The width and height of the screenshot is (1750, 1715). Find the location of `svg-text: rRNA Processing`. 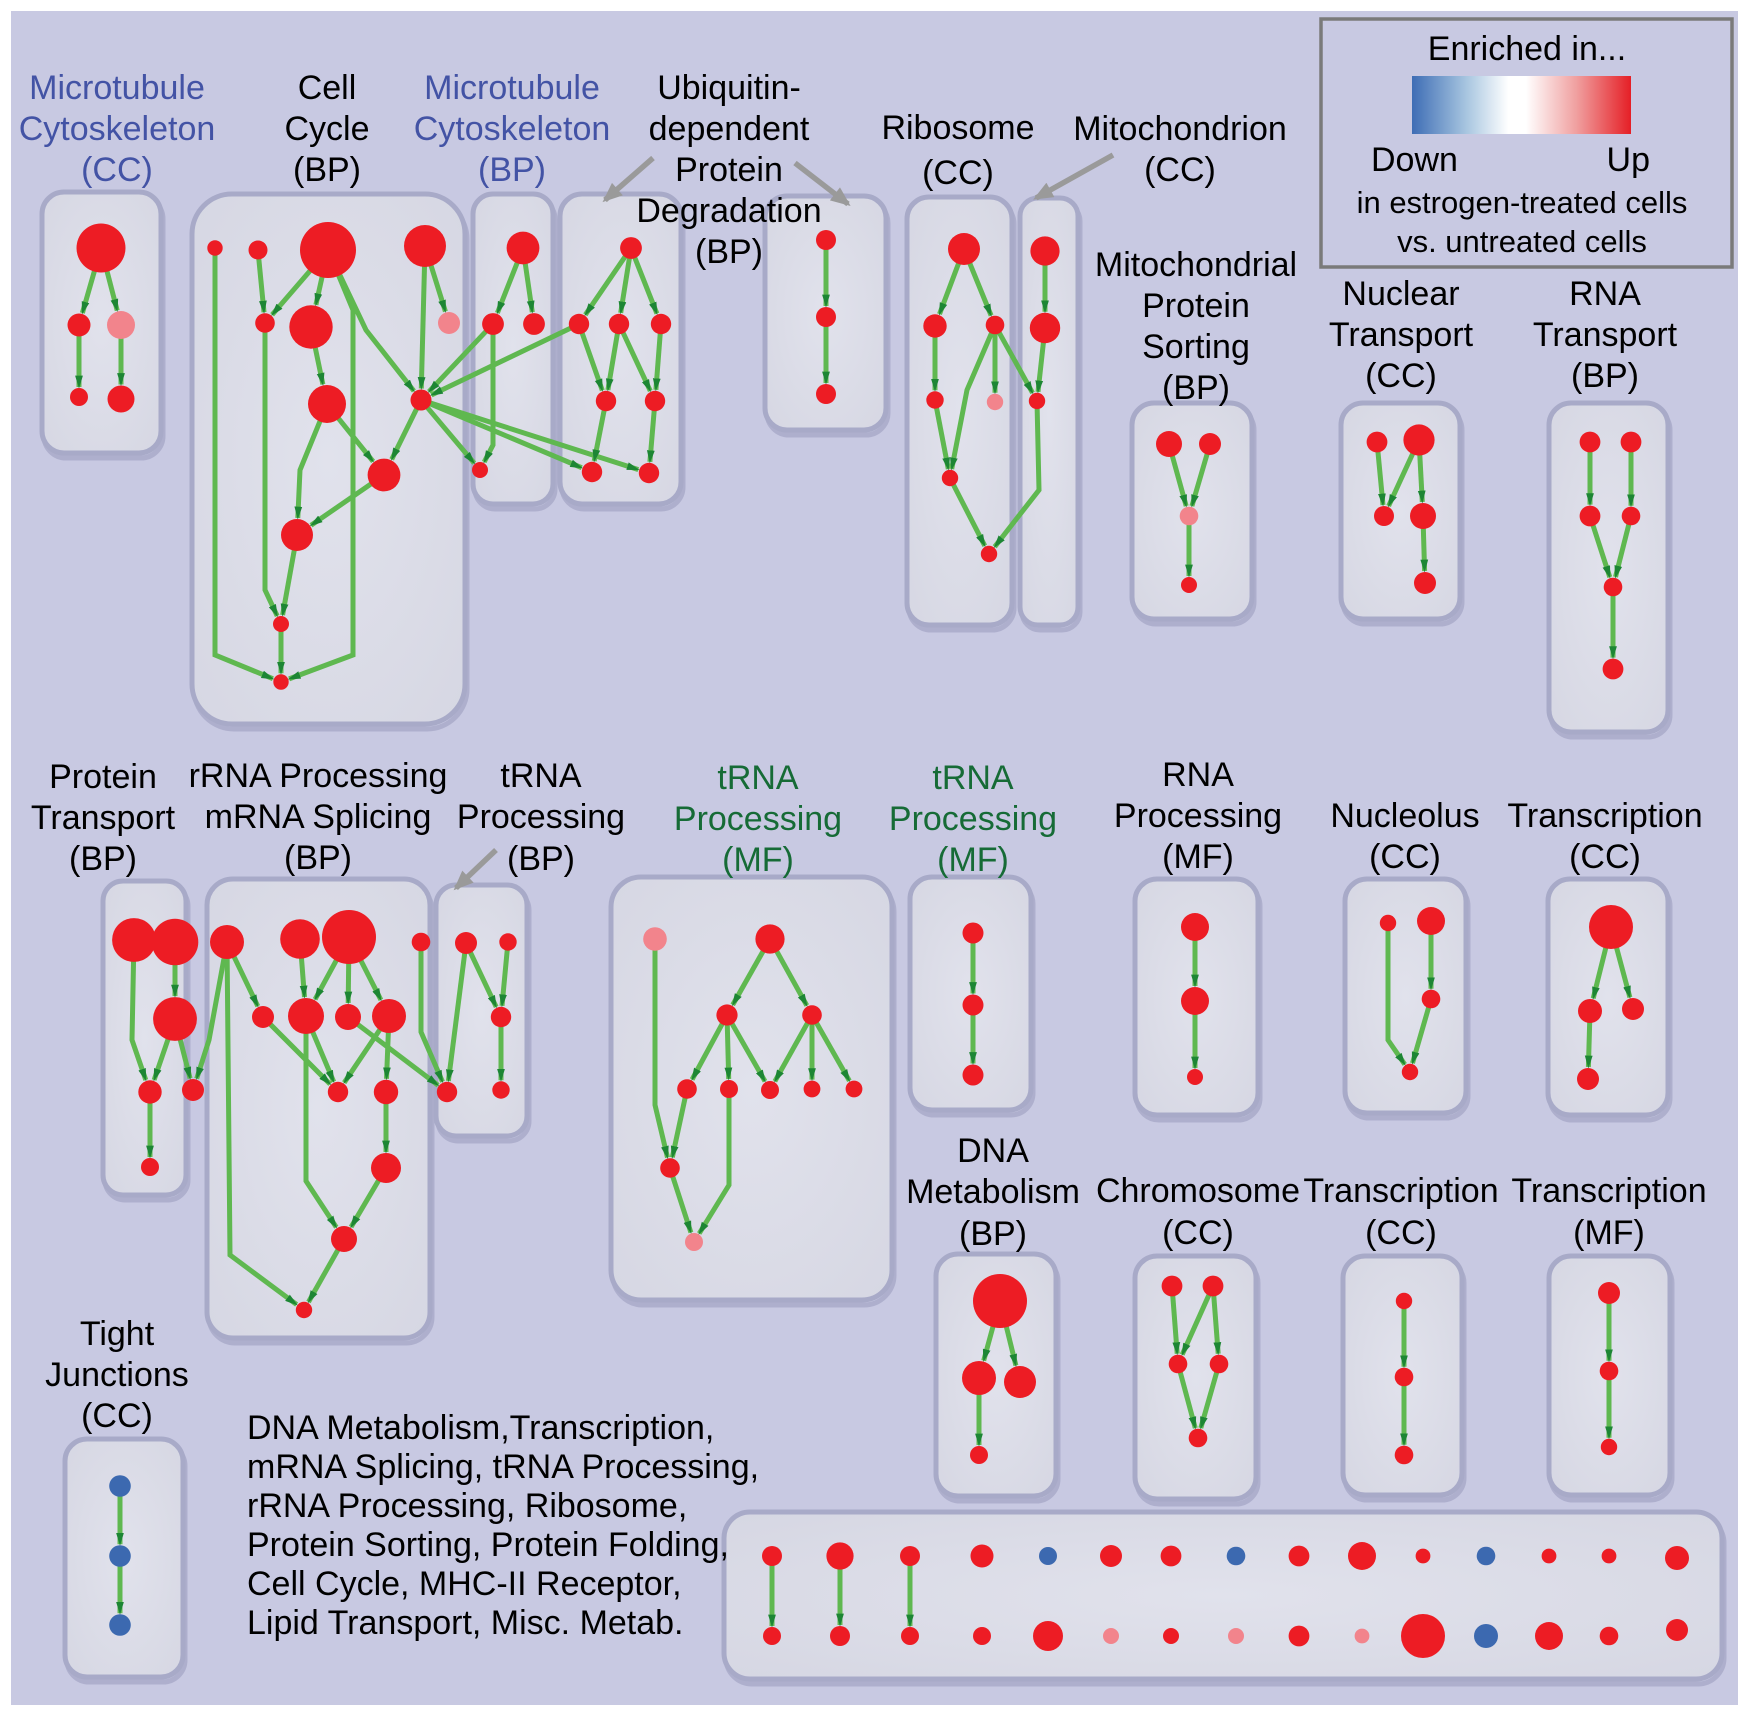

svg-text: rRNA Processing is located at coordinates (318, 776).